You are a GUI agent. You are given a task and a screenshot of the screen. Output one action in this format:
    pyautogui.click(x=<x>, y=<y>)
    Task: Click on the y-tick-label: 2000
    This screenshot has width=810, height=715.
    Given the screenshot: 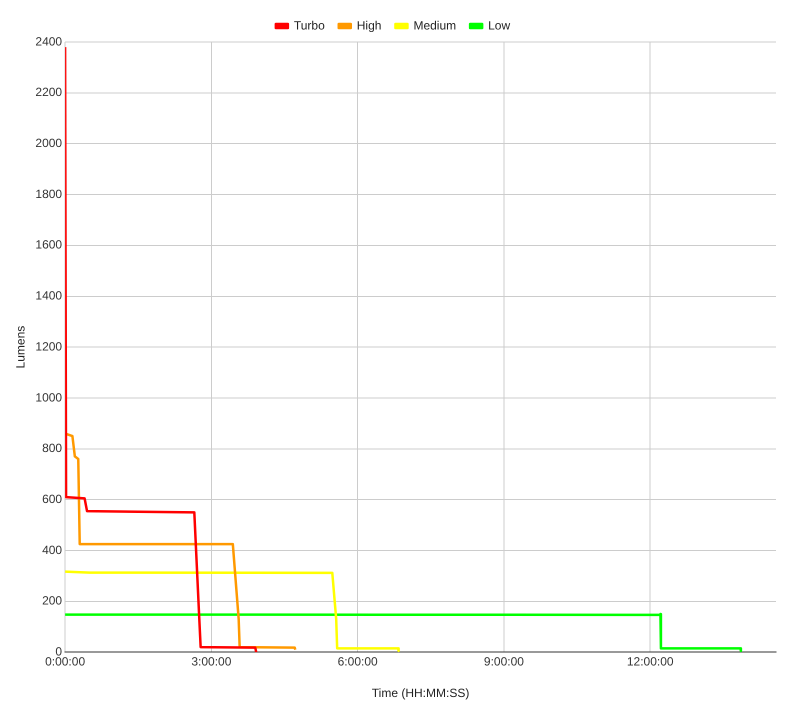 What is the action you would take?
    pyautogui.click(x=48, y=143)
    